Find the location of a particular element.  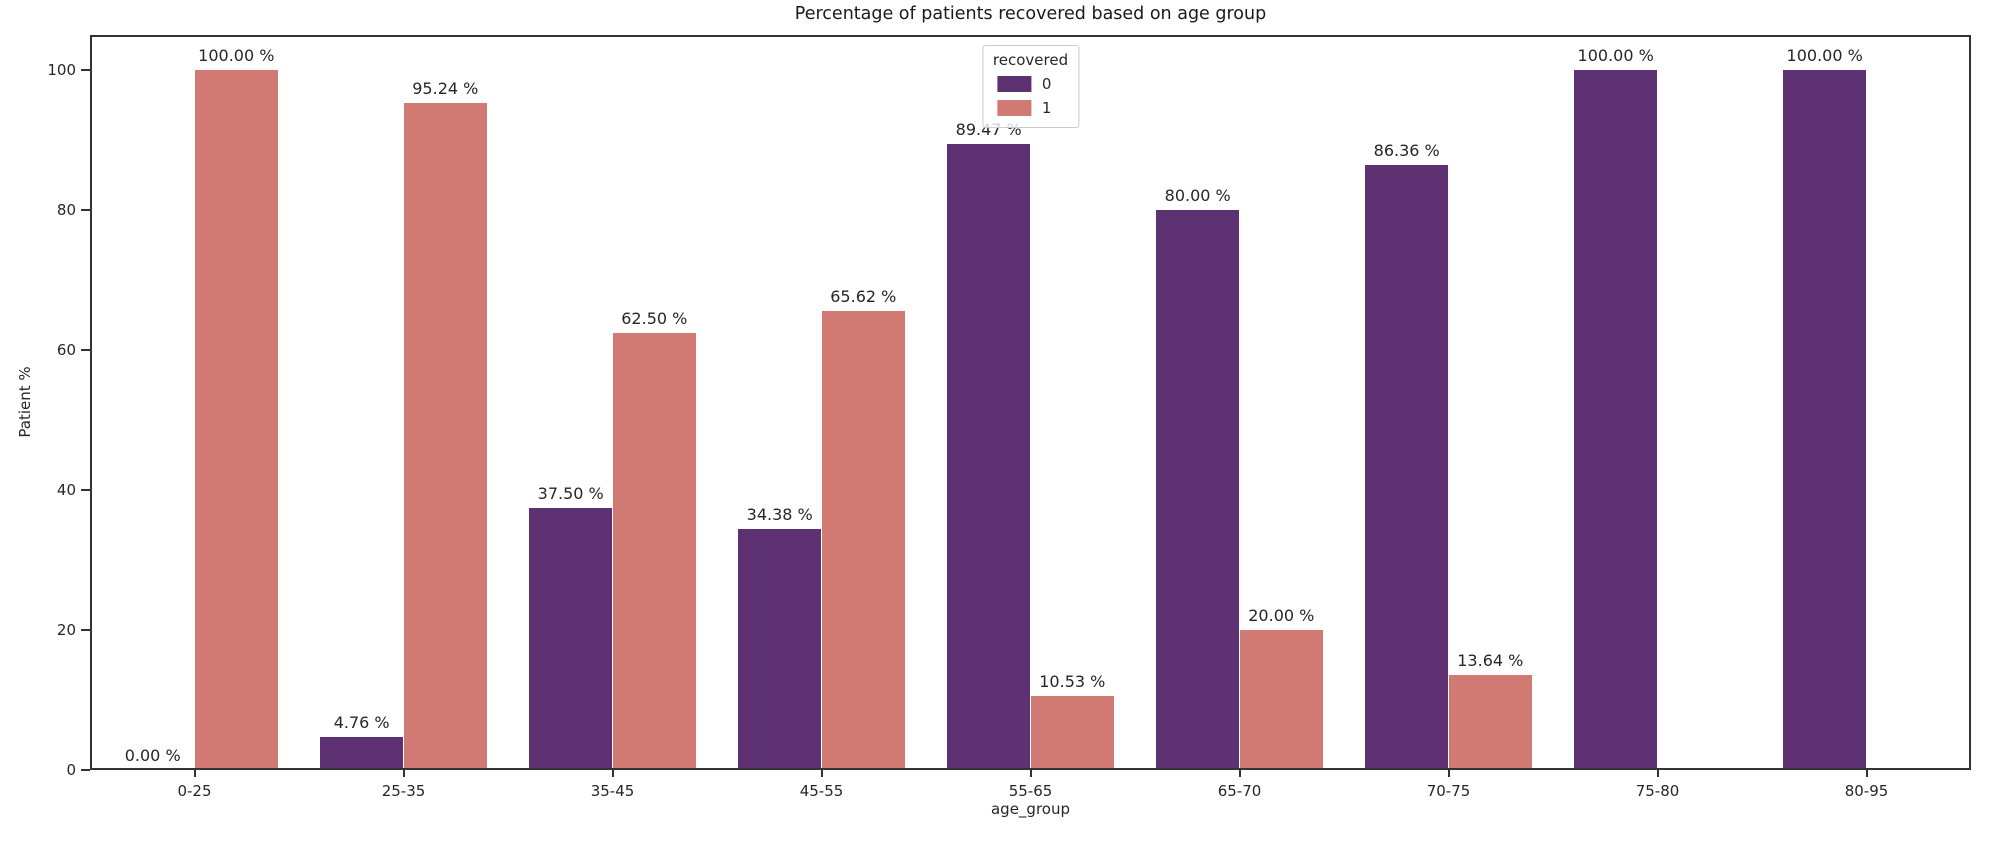

bar-value-label: 0.00 % is located at coordinates (152, 755).